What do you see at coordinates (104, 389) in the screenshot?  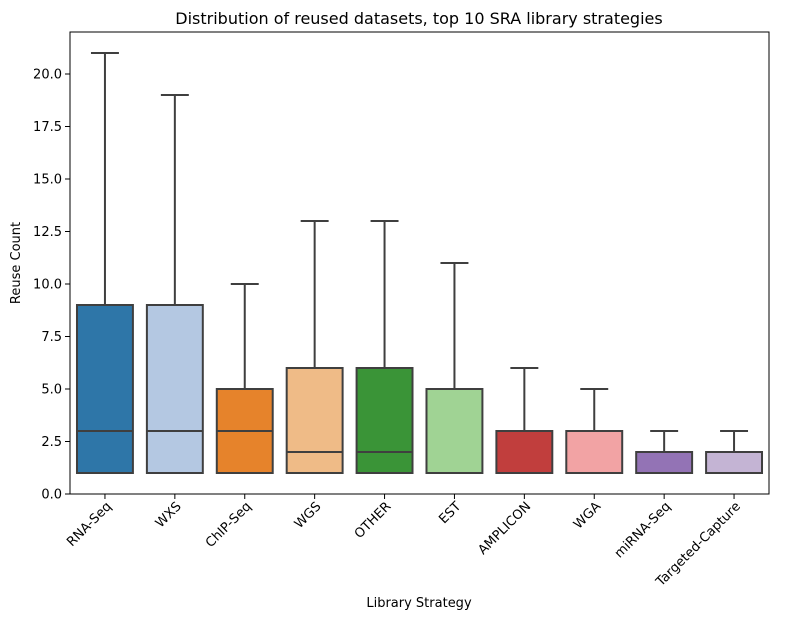 I see `box-rna-seq` at bounding box center [104, 389].